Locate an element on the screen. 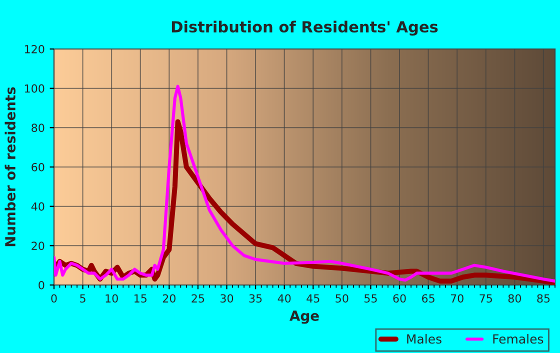  x-tick-label: 55 is located at coordinates (370, 298).